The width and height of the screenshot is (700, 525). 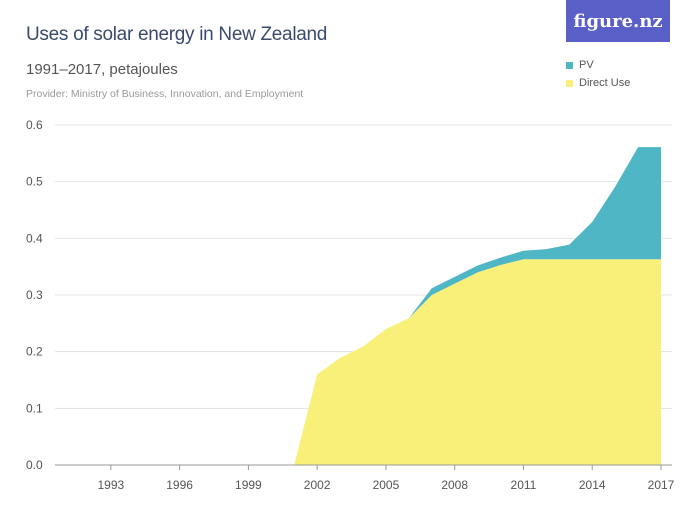 I want to click on y-tick-label: 0.3, so click(x=34, y=295).